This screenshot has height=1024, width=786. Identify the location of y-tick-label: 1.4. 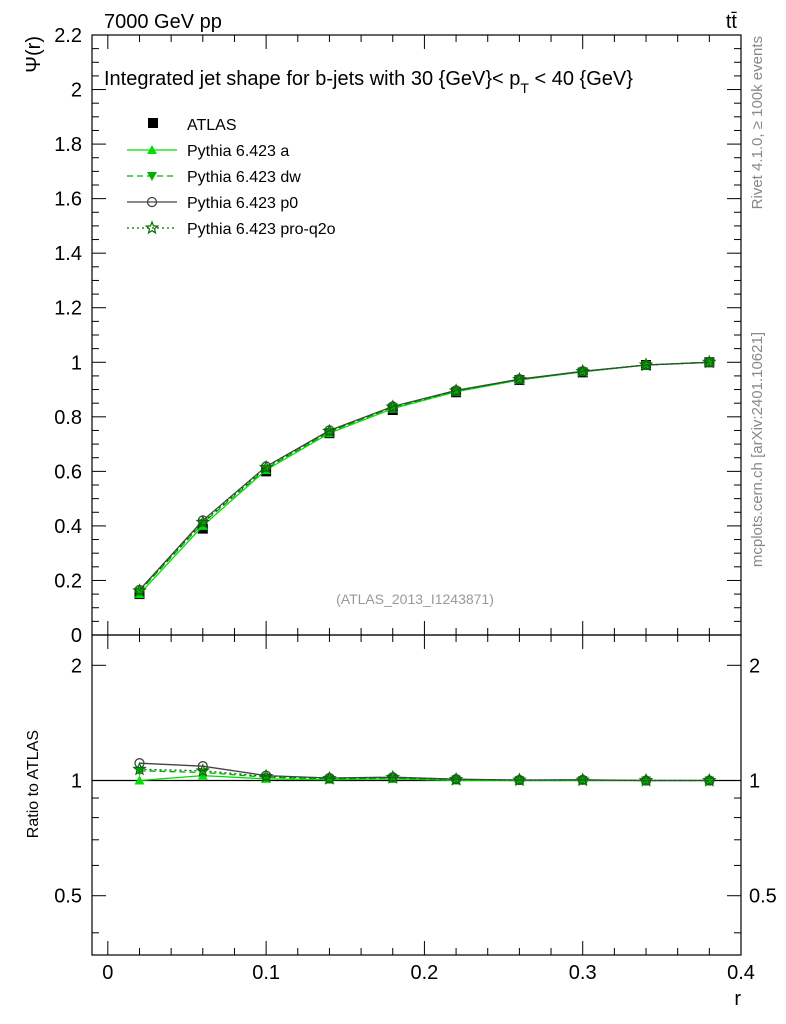
(68, 254).